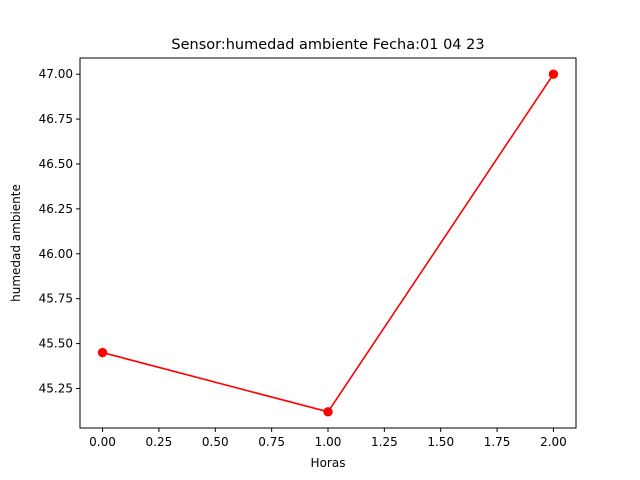 The image size is (640, 480). I want to click on x-tick-label: 0.25, so click(159, 442).